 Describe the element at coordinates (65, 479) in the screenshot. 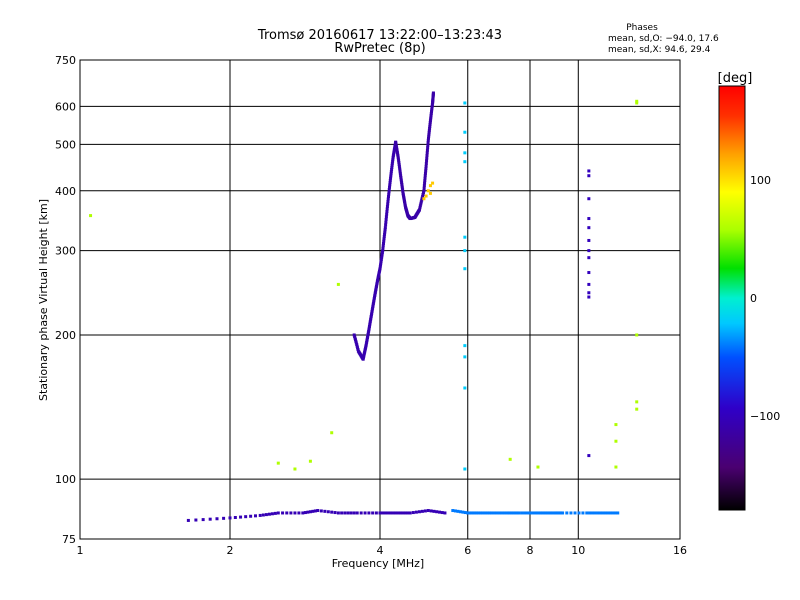

I see `y-tick-label: 100` at that location.